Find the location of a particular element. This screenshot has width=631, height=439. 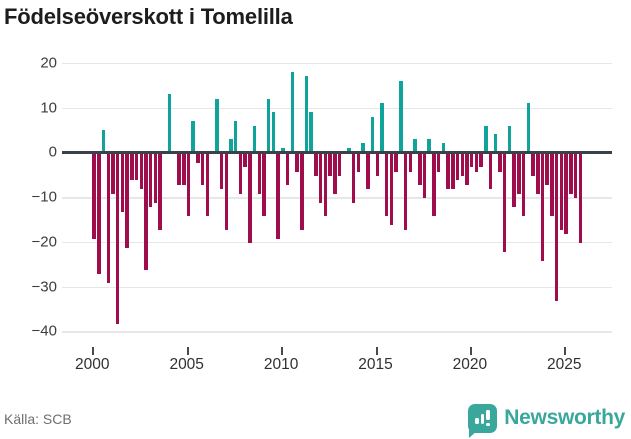

bar-2010-q2 is located at coordinates (287, 169).